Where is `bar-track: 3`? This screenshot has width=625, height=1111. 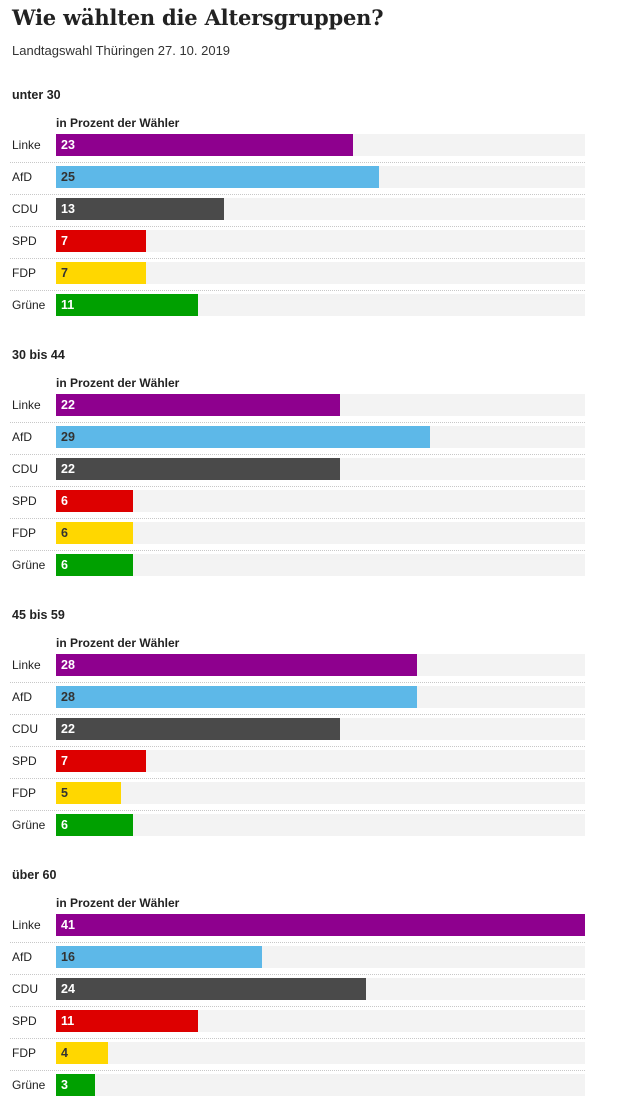
bar-track: 3 is located at coordinates (320, 1085).